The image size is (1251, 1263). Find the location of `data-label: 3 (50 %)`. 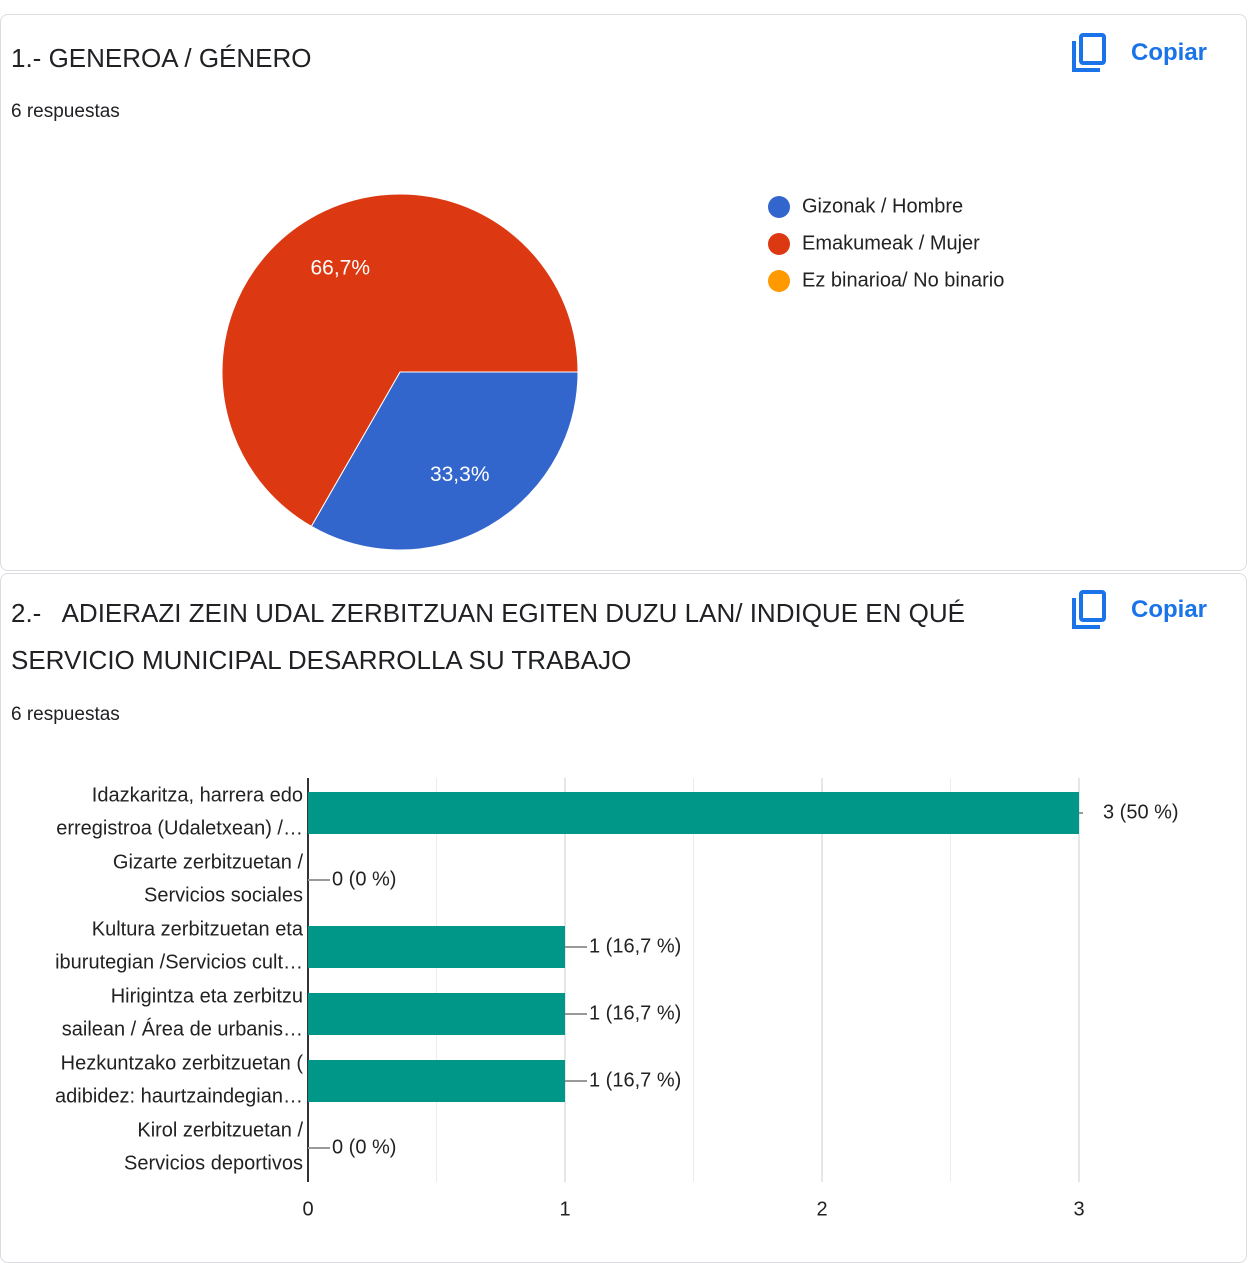

data-label: 3 (50 %) is located at coordinates (1141, 812).